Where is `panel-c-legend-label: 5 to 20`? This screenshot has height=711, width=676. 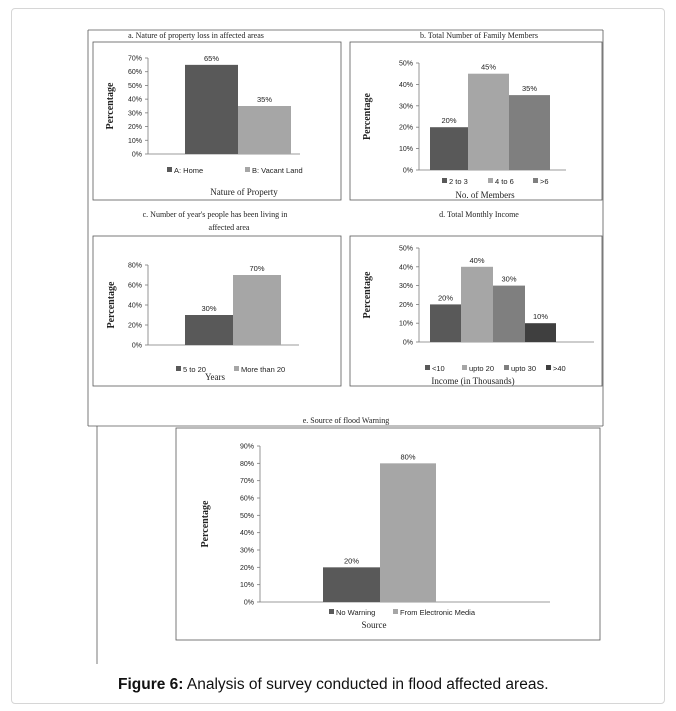 panel-c-legend-label: 5 to 20 is located at coordinates (194, 369).